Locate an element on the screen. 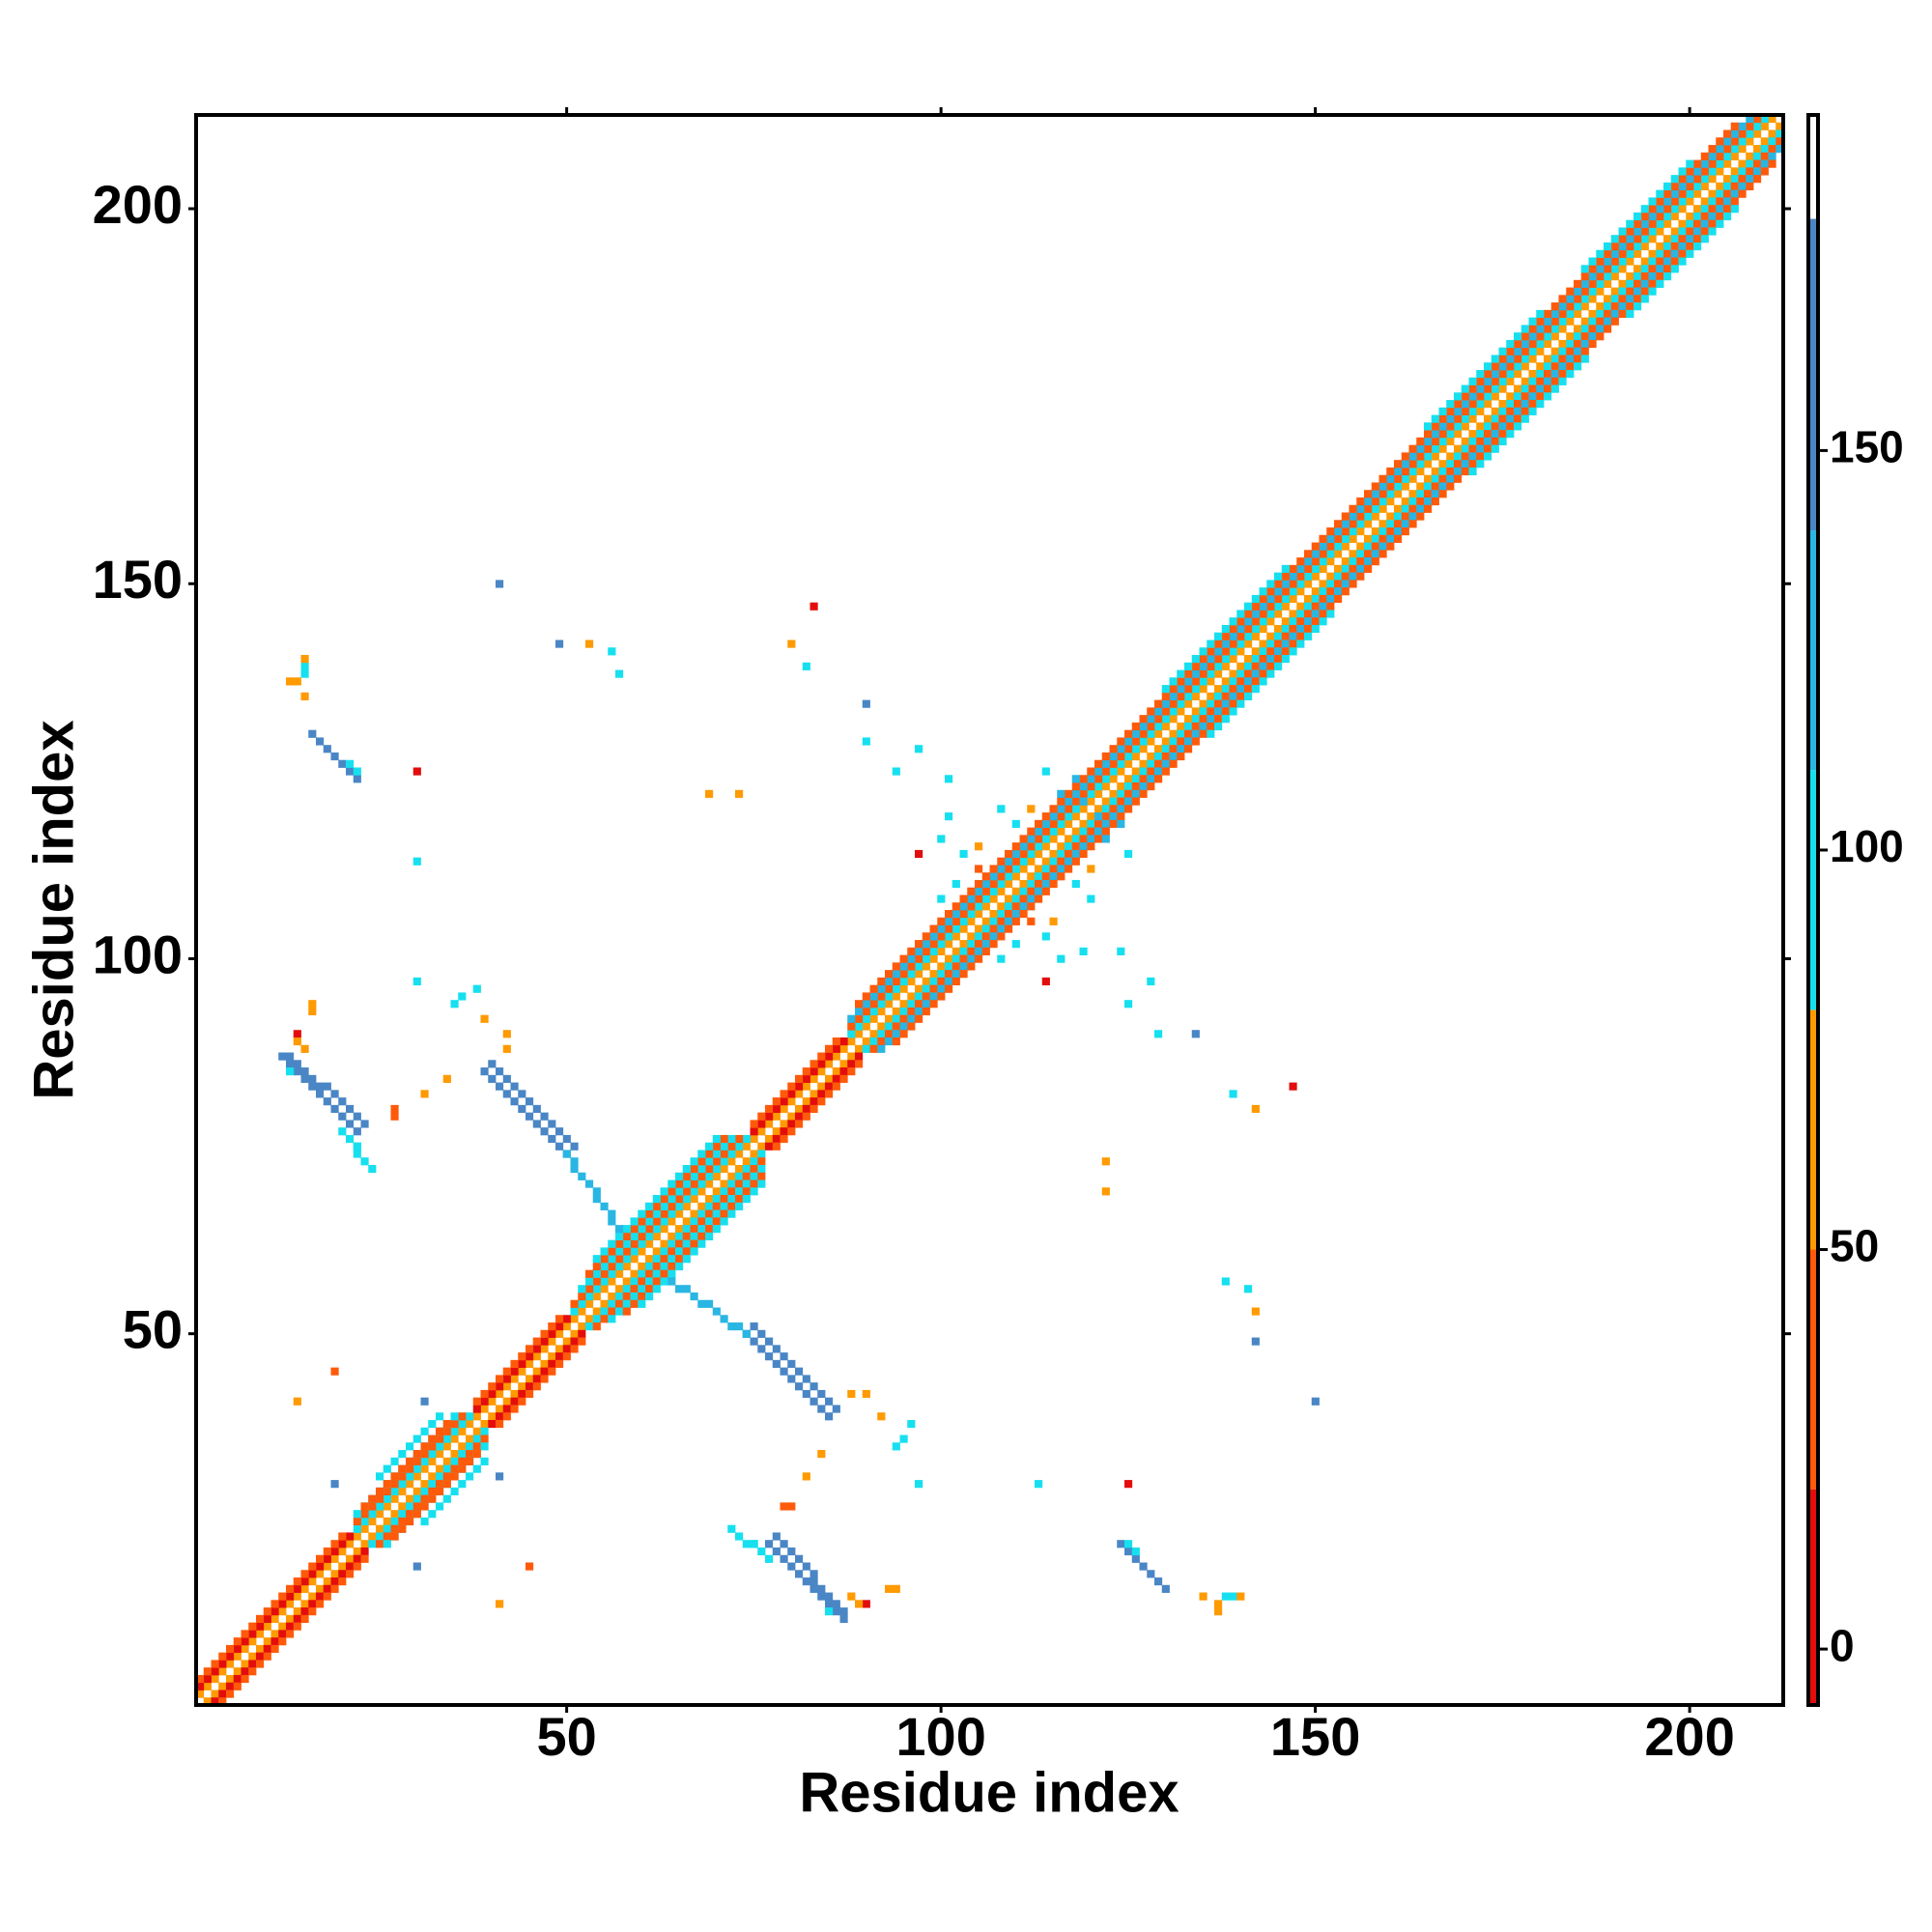  x-tick-label: 200 is located at coordinates (1689, 1736).